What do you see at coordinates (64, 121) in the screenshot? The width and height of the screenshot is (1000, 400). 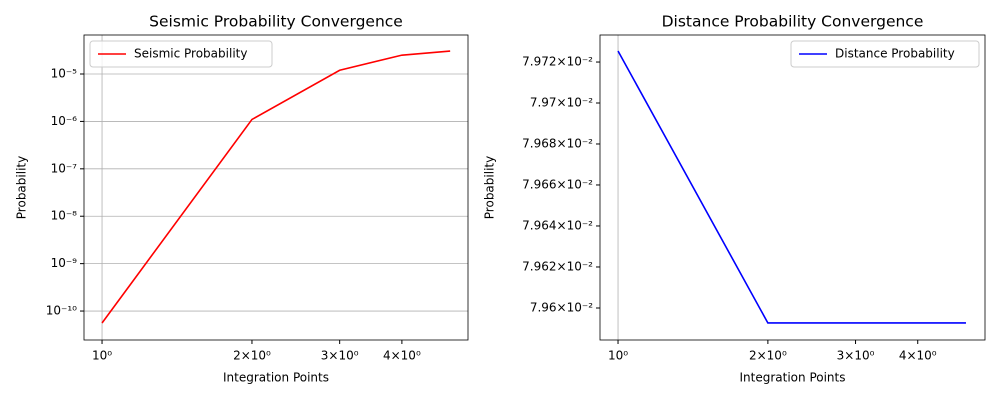 I see `y-tick-label: 10⁻⁶` at bounding box center [64, 121].